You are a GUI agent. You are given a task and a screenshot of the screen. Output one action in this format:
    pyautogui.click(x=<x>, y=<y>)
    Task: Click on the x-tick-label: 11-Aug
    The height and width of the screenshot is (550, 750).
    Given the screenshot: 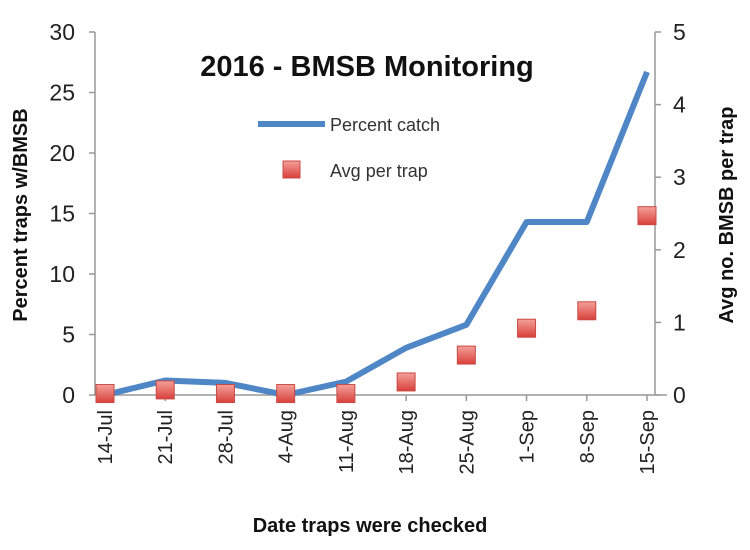 What is the action you would take?
    pyautogui.click(x=347, y=441)
    